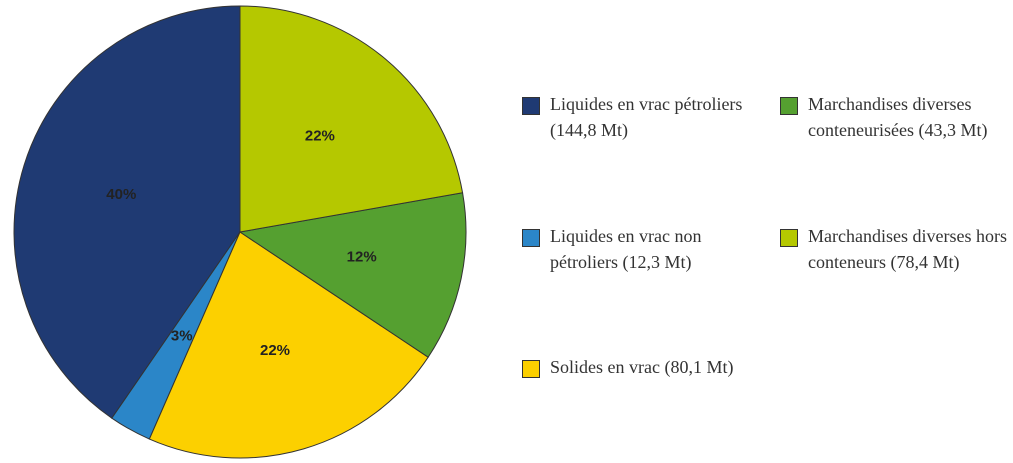 The height and width of the screenshot is (463, 1013). What do you see at coordinates (121, 194) in the screenshot?
I see `slice-label: 40%` at bounding box center [121, 194].